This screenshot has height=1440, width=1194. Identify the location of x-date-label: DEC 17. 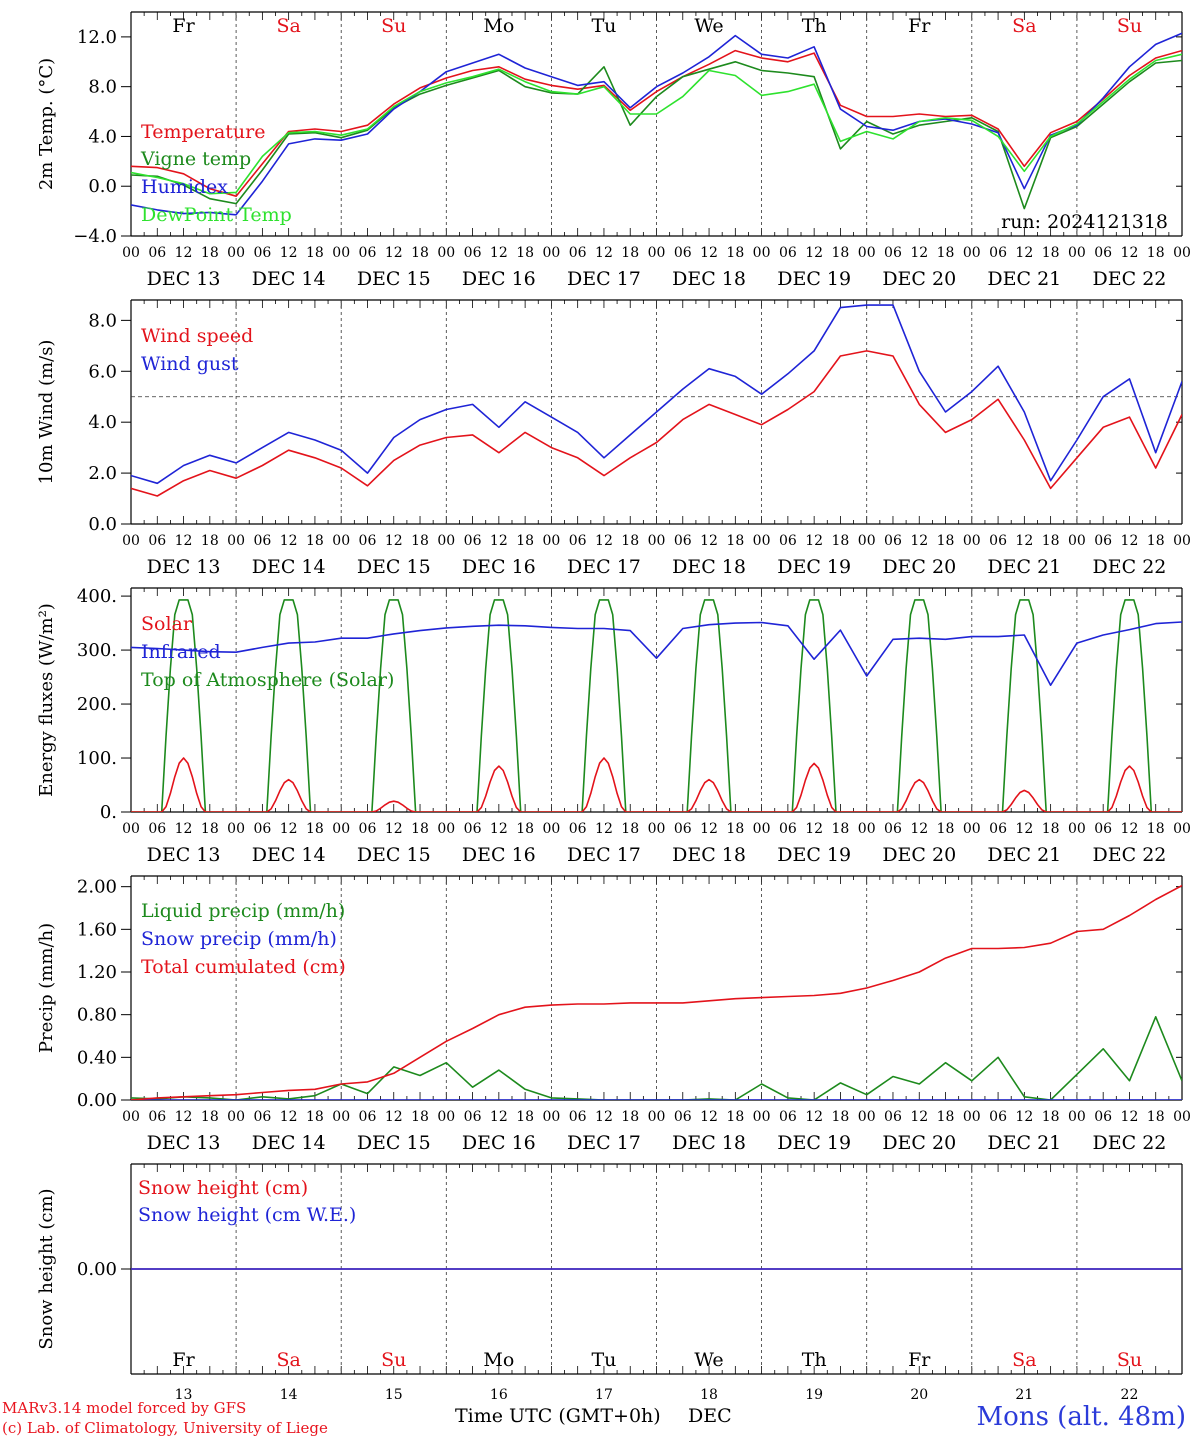
(604, 1143).